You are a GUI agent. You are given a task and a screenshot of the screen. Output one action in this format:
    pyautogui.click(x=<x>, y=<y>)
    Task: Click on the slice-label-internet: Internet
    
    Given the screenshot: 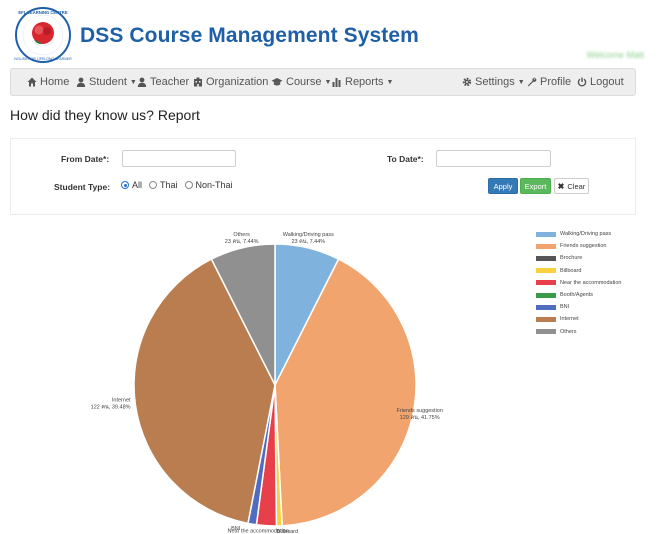 What is the action you would take?
    pyautogui.click(x=121, y=401)
    